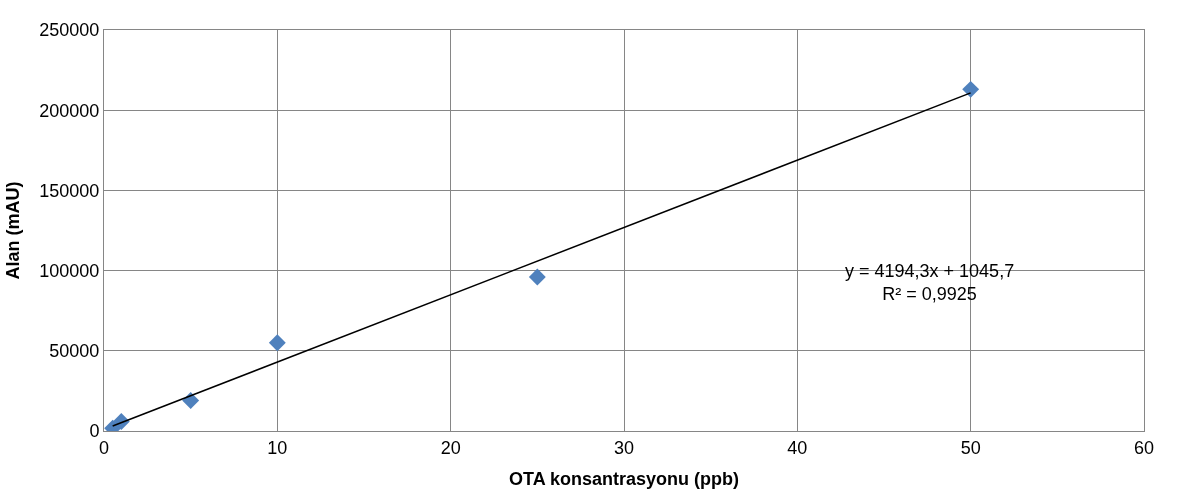 This screenshot has height=497, width=1184. What do you see at coordinates (970, 447) in the screenshot?
I see `x-tick-label: 50` at bounding box center [970, 447].